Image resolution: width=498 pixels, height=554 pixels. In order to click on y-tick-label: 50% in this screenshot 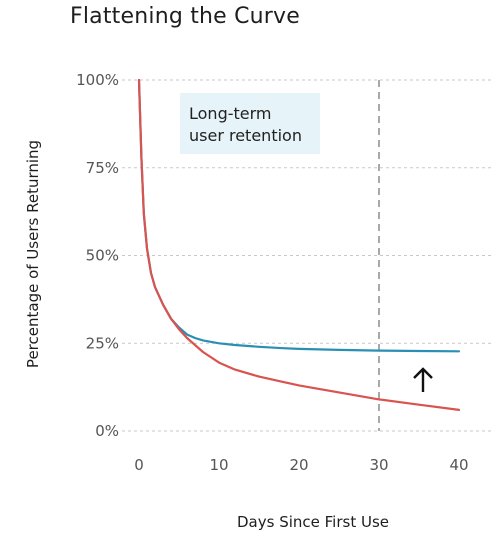, I will do `click(102, 256)`.